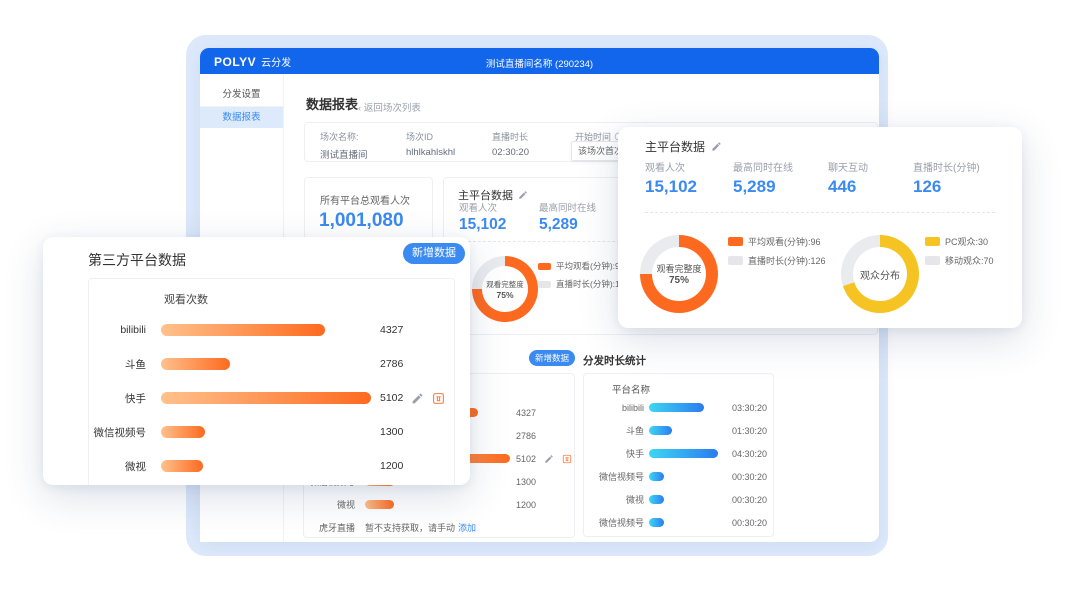 This screenshot has width=1080, height=599. What do you see at coordinates (397, 528) in the screenshot?
I see `unsupported-platform-row: 虎牙直播 暂不支持获取，请手动 添加` at bounding box center [397, 528].